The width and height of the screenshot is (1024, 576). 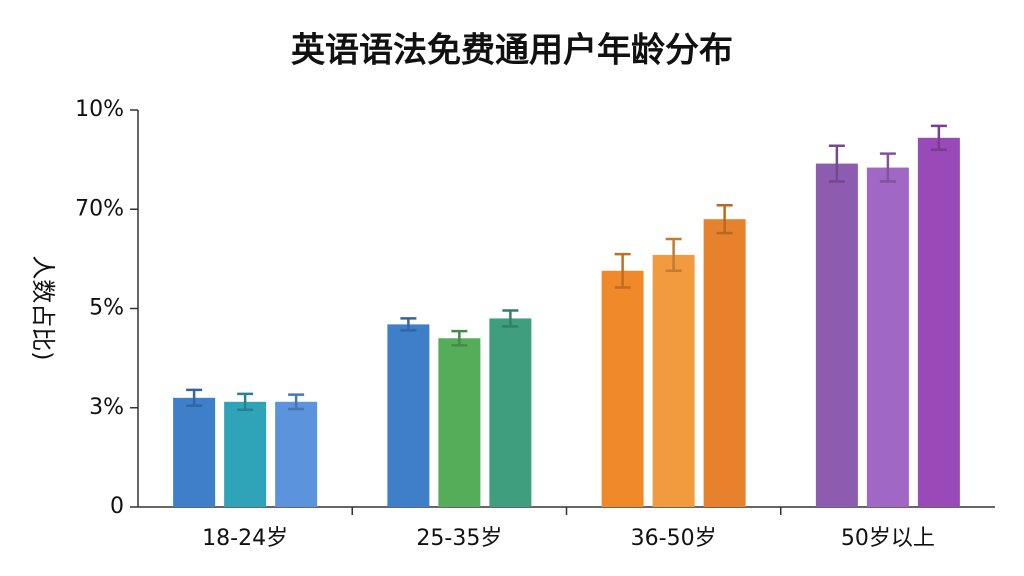 I want to click on y-axis-label: 人数占比), so click(x=43, y=307).